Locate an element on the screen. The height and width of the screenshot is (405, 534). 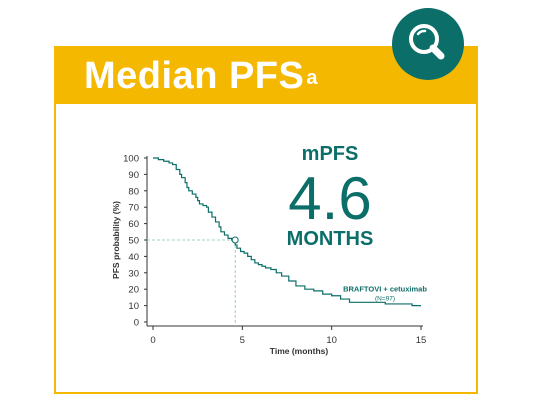
y-tick-label: 10 is located at coordinates (133, 306).